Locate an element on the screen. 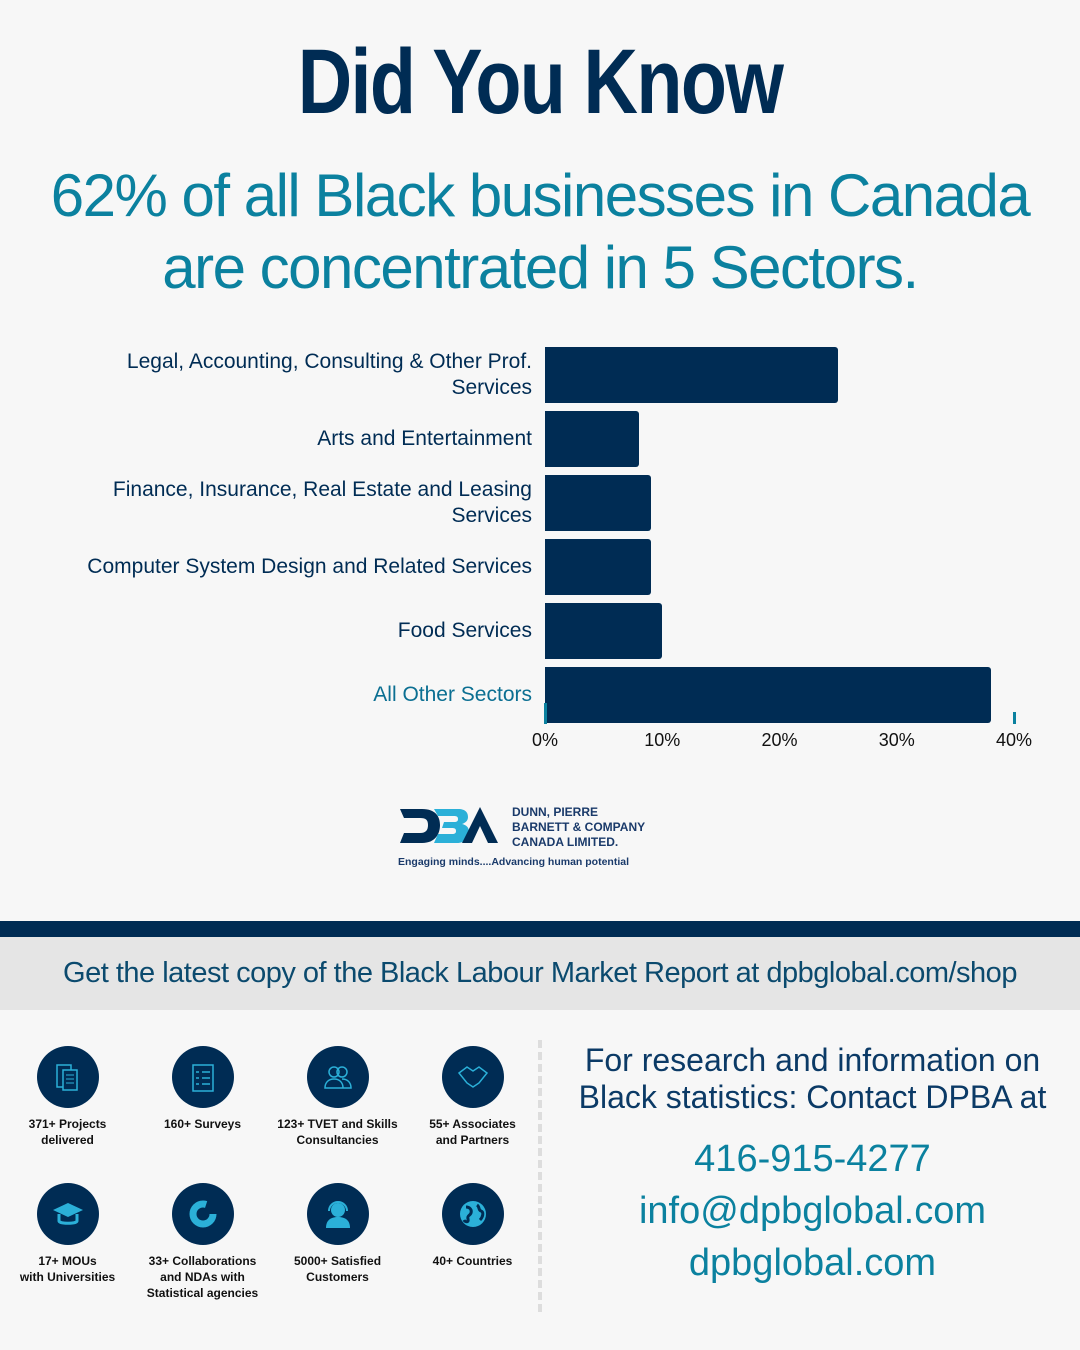 The width and height of the screenshot is (1080, 1350). stat-label-line: and Partners is located at coordinates (472, 1140).